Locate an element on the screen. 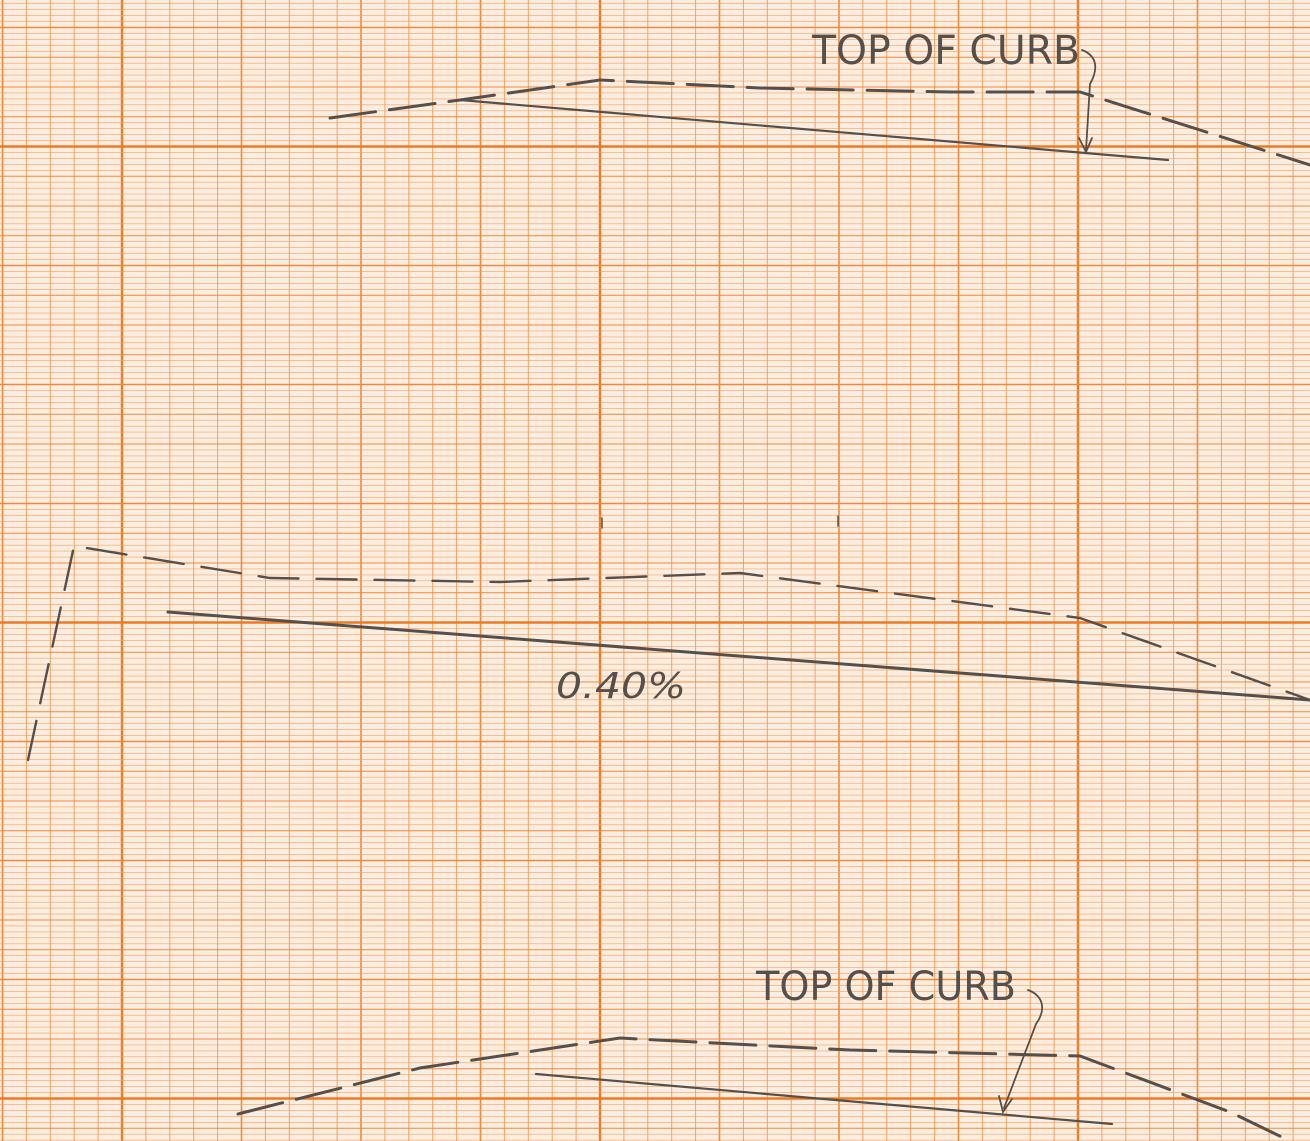 This screenshot has width=1310, height=1141. upper-callout-arrowhead is located at coordinates (1085, 146).